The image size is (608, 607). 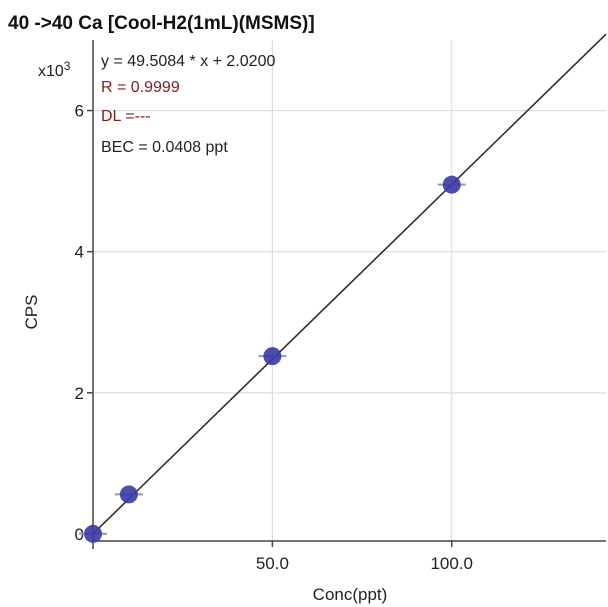 I want to click on y-tick-label: 6, so click(x=79, y=111).